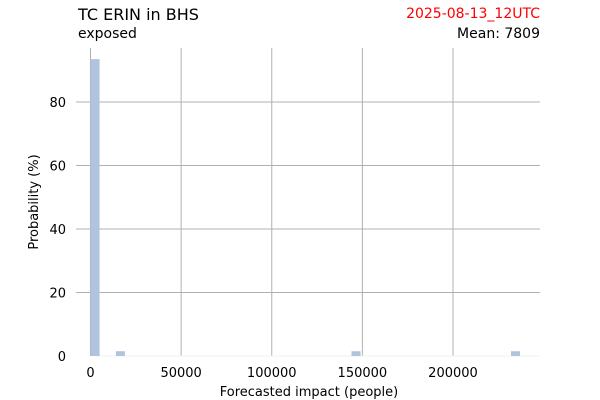 This screenshot has width=600, height=400. I want to click on x-axis-label: Forecasted impact (people), so click(309, 392).